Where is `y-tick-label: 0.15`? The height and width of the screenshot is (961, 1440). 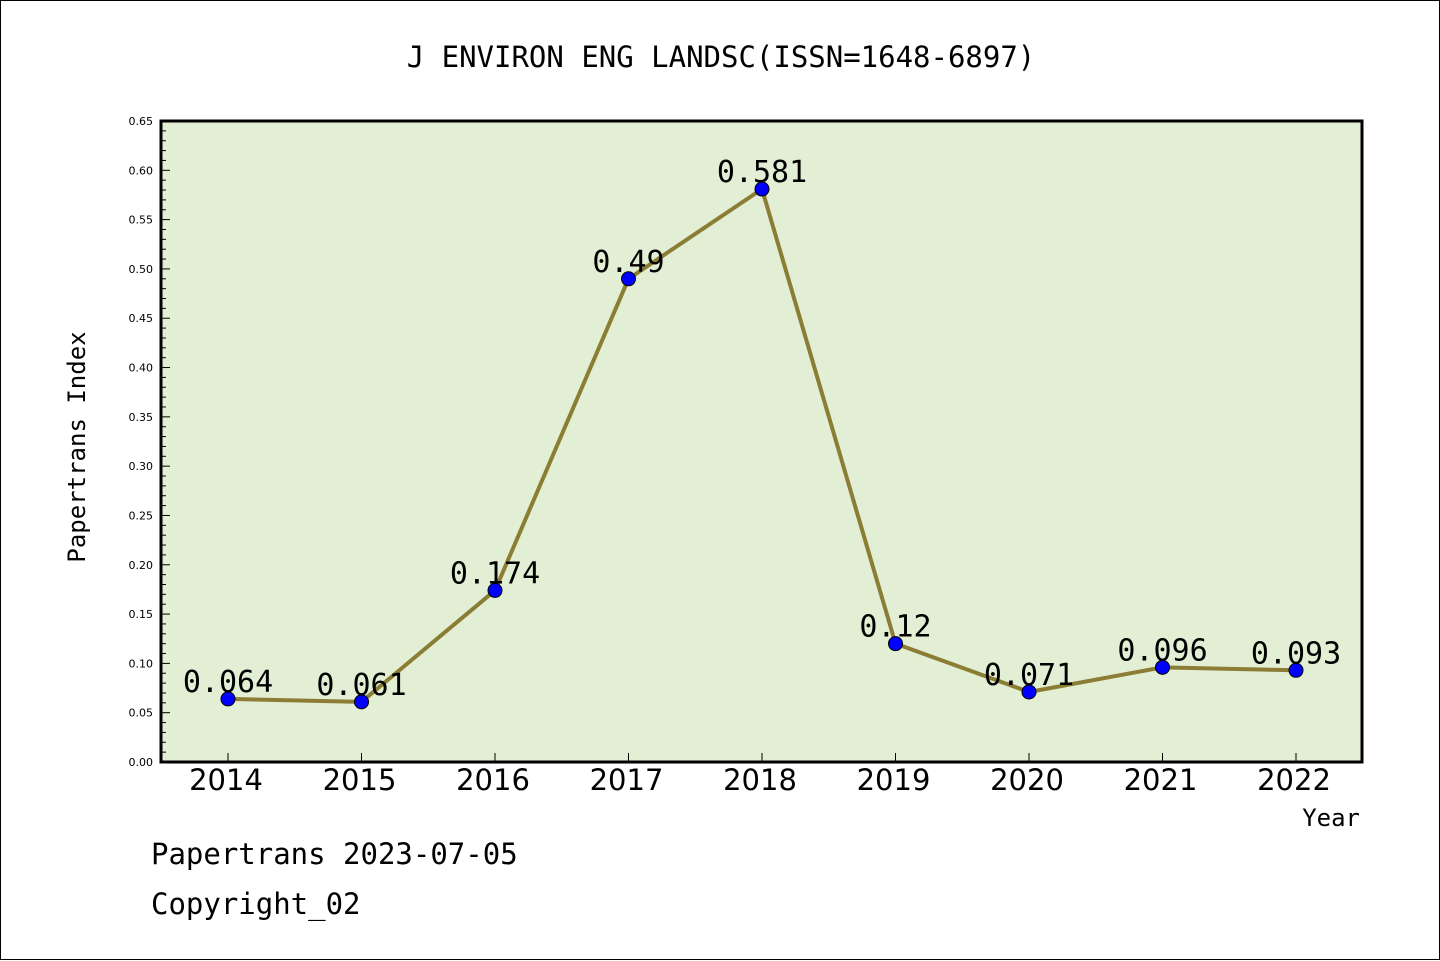
y-tick-label: 0.15 is located at coordinates (141, 614).